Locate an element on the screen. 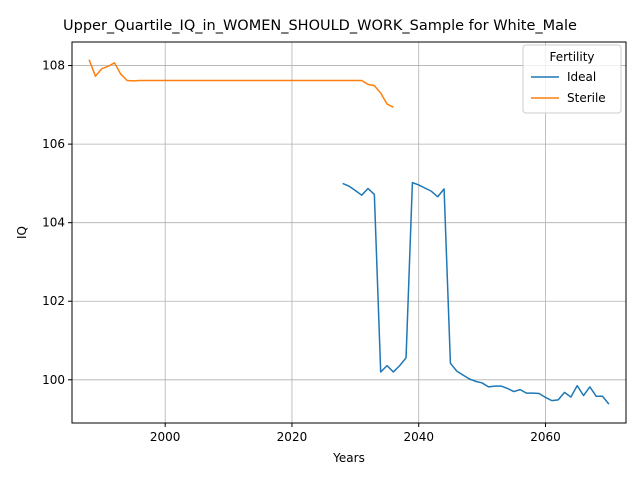  y-tick-label: 100 is located at coordinates (53, 380).